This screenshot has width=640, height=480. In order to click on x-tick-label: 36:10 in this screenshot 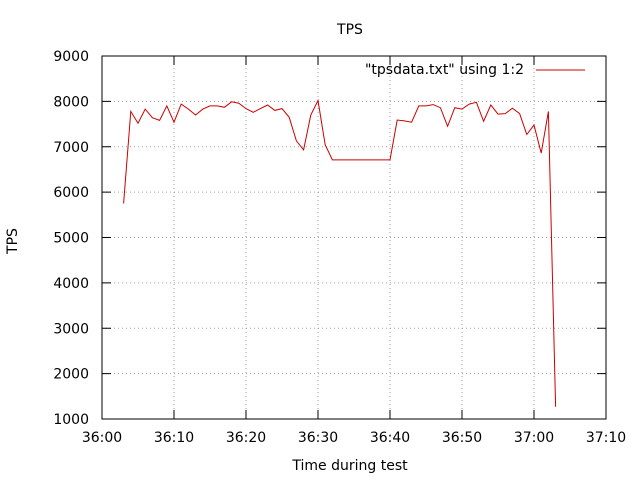, I will do `click(174, 438)`.